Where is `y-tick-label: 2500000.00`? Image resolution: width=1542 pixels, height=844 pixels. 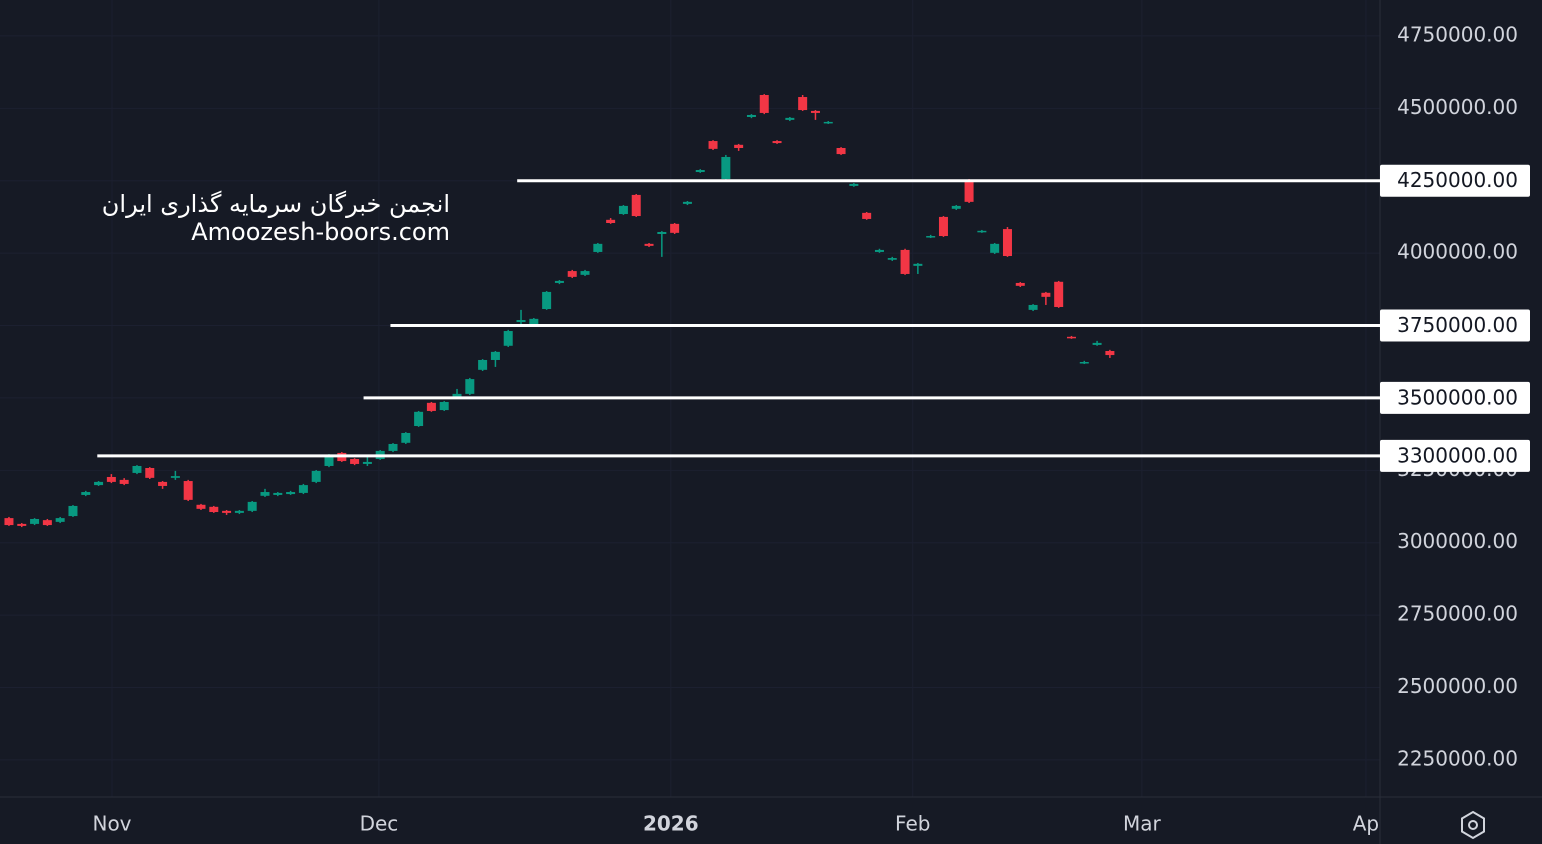
y-tick-label: 2500000.00 is located at coordinates (1457, 686).